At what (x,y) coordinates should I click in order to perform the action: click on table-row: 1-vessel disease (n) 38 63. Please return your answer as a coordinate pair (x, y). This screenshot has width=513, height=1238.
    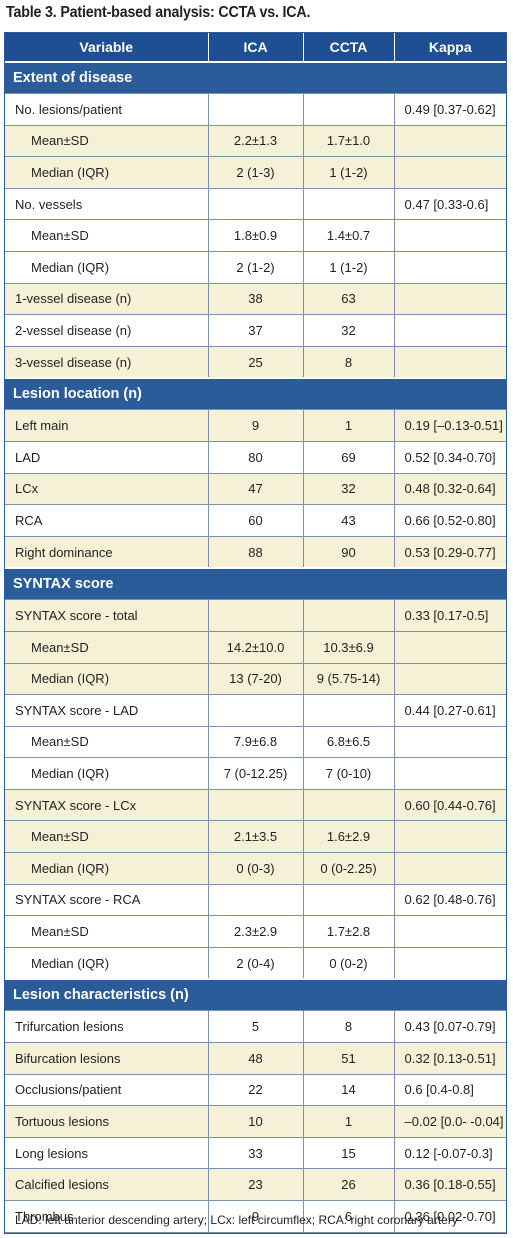
    Looking at the image, I should click on (255, 299).